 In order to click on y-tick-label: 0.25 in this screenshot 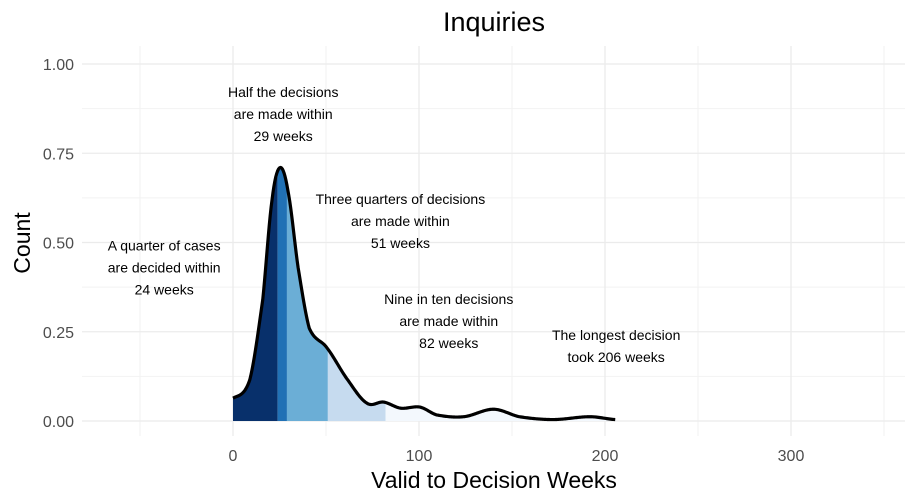, I will do `click(58, 333)`.